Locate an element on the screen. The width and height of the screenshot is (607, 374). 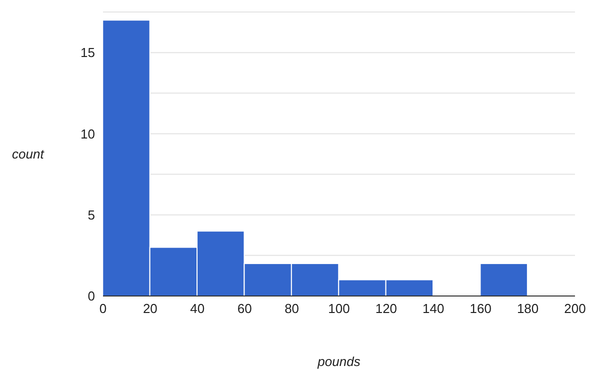
y-axis-title: count is located at coordinates (29, 154).